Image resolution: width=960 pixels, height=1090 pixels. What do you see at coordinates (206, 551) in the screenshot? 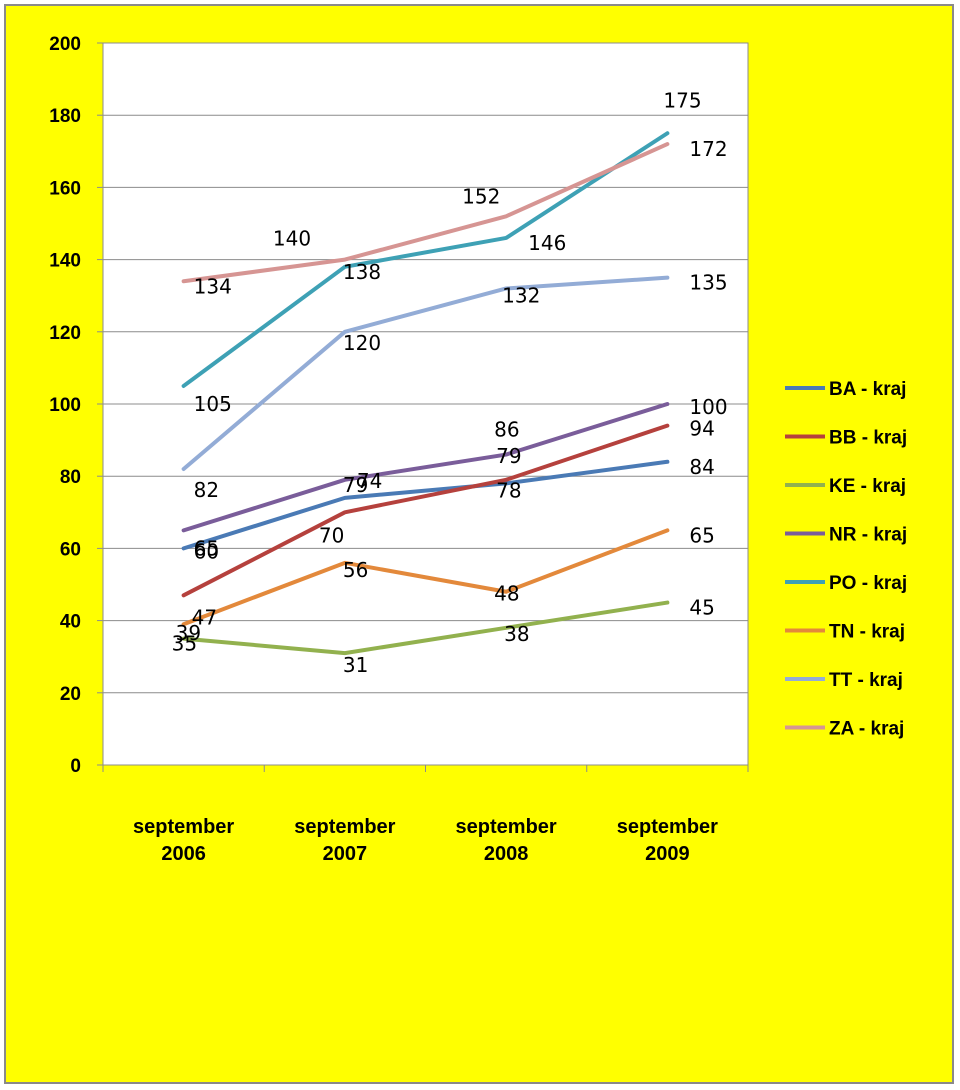
I see `data-label: 60` at bounding box center [206, 551].